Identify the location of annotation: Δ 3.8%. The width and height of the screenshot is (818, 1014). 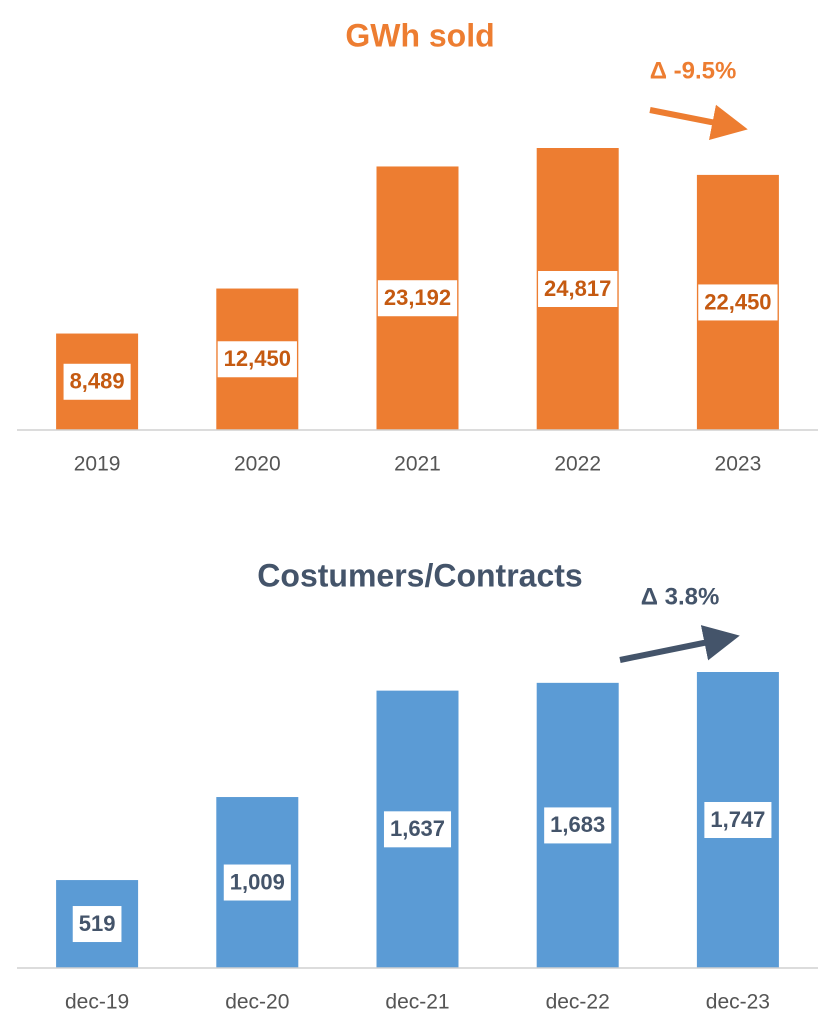
(680, 596).